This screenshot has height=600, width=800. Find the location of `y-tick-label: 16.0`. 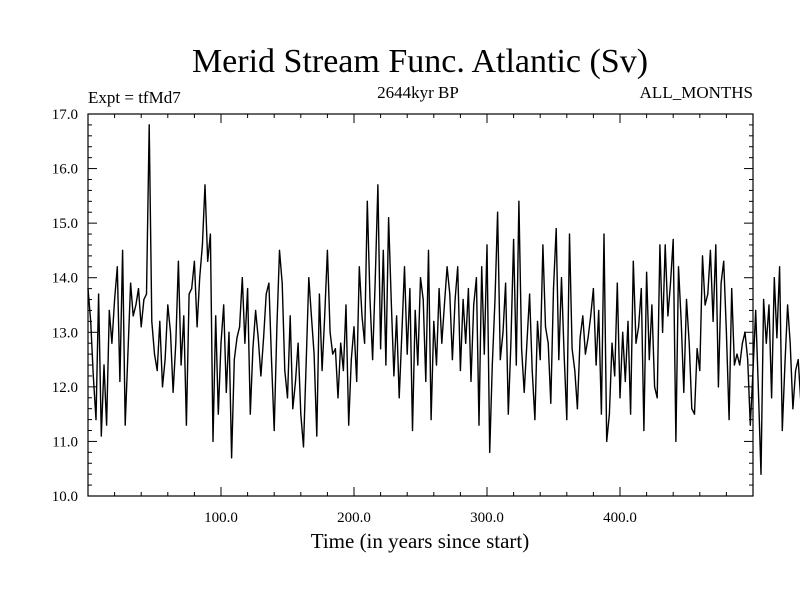

y-tick-label: 16.0 is located at coordinates (65, 170).